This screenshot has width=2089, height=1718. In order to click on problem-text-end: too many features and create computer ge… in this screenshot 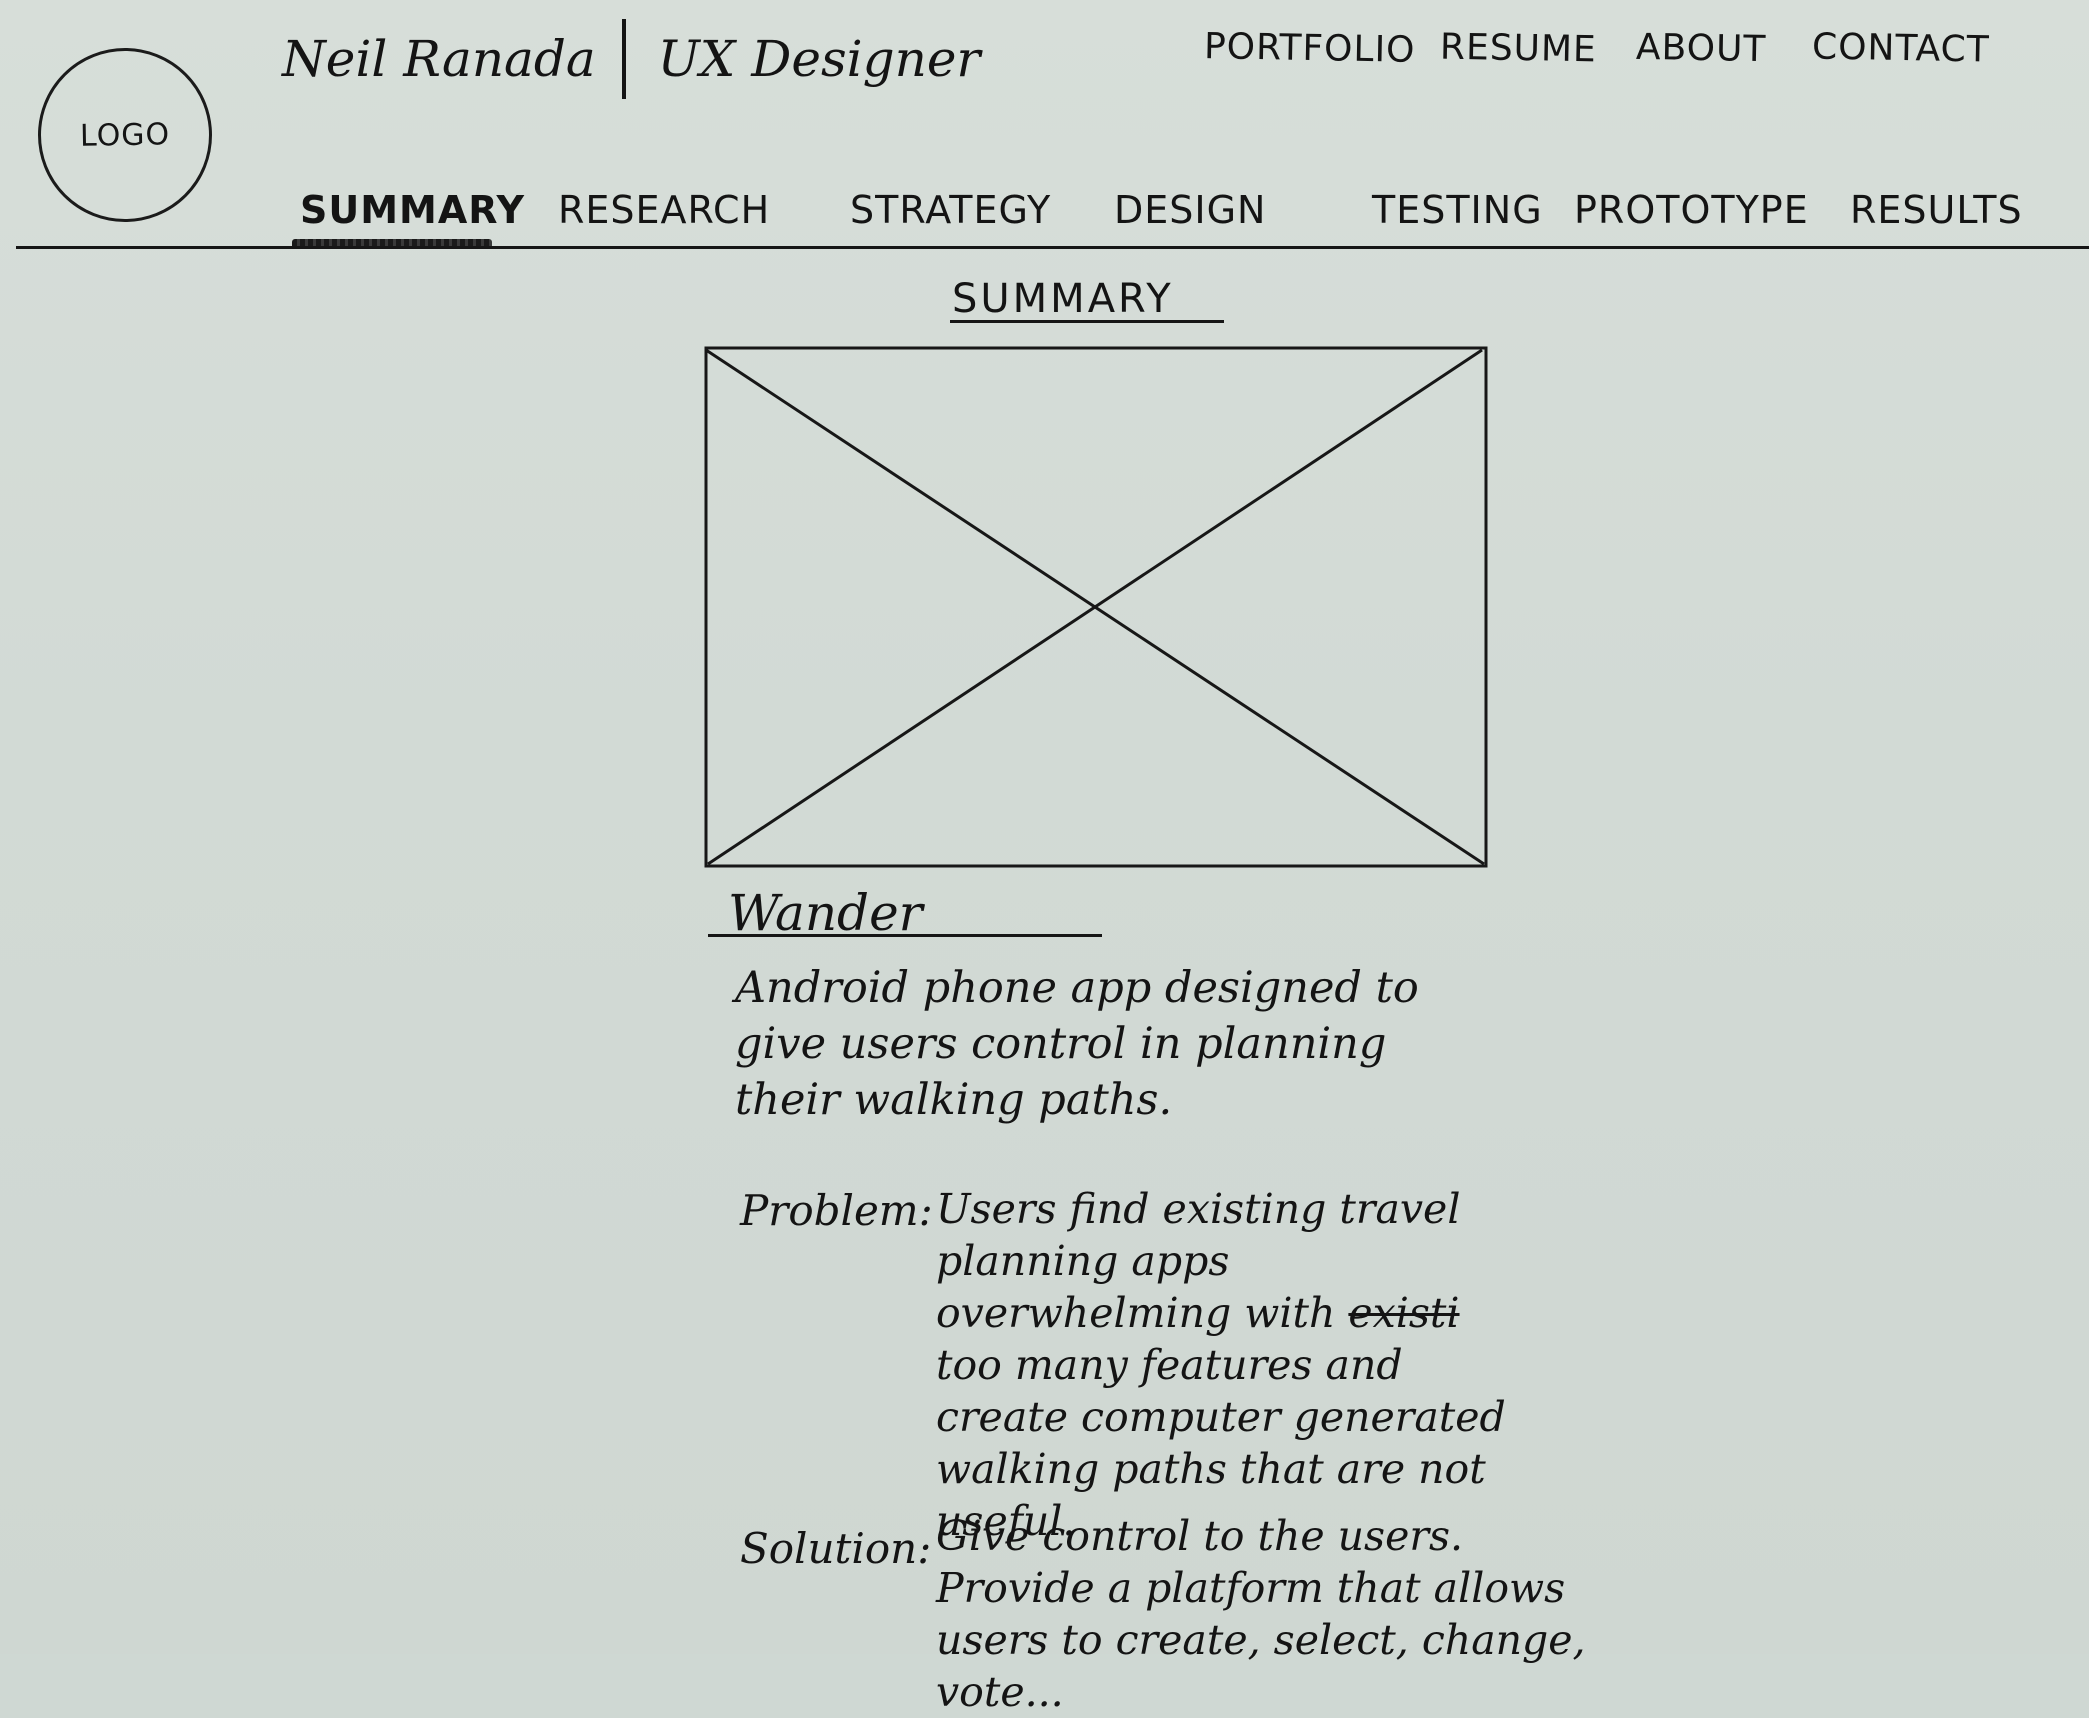, I will do `click(1221, 1443)`.